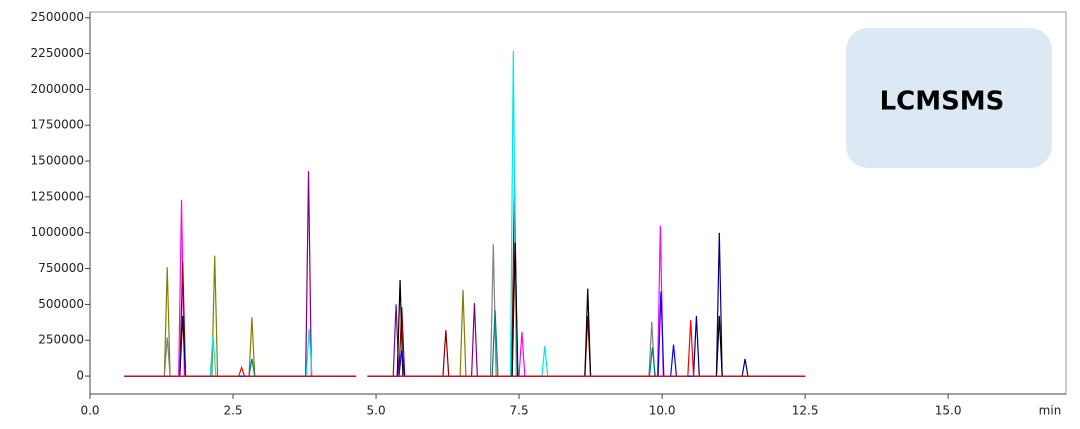  I want to click on y-tick-label: 2500000, so click(57, 17).